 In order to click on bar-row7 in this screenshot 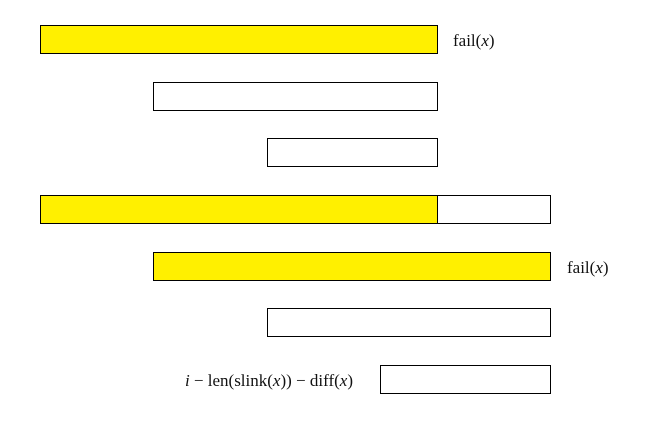, I will do `click(465, 379)`.